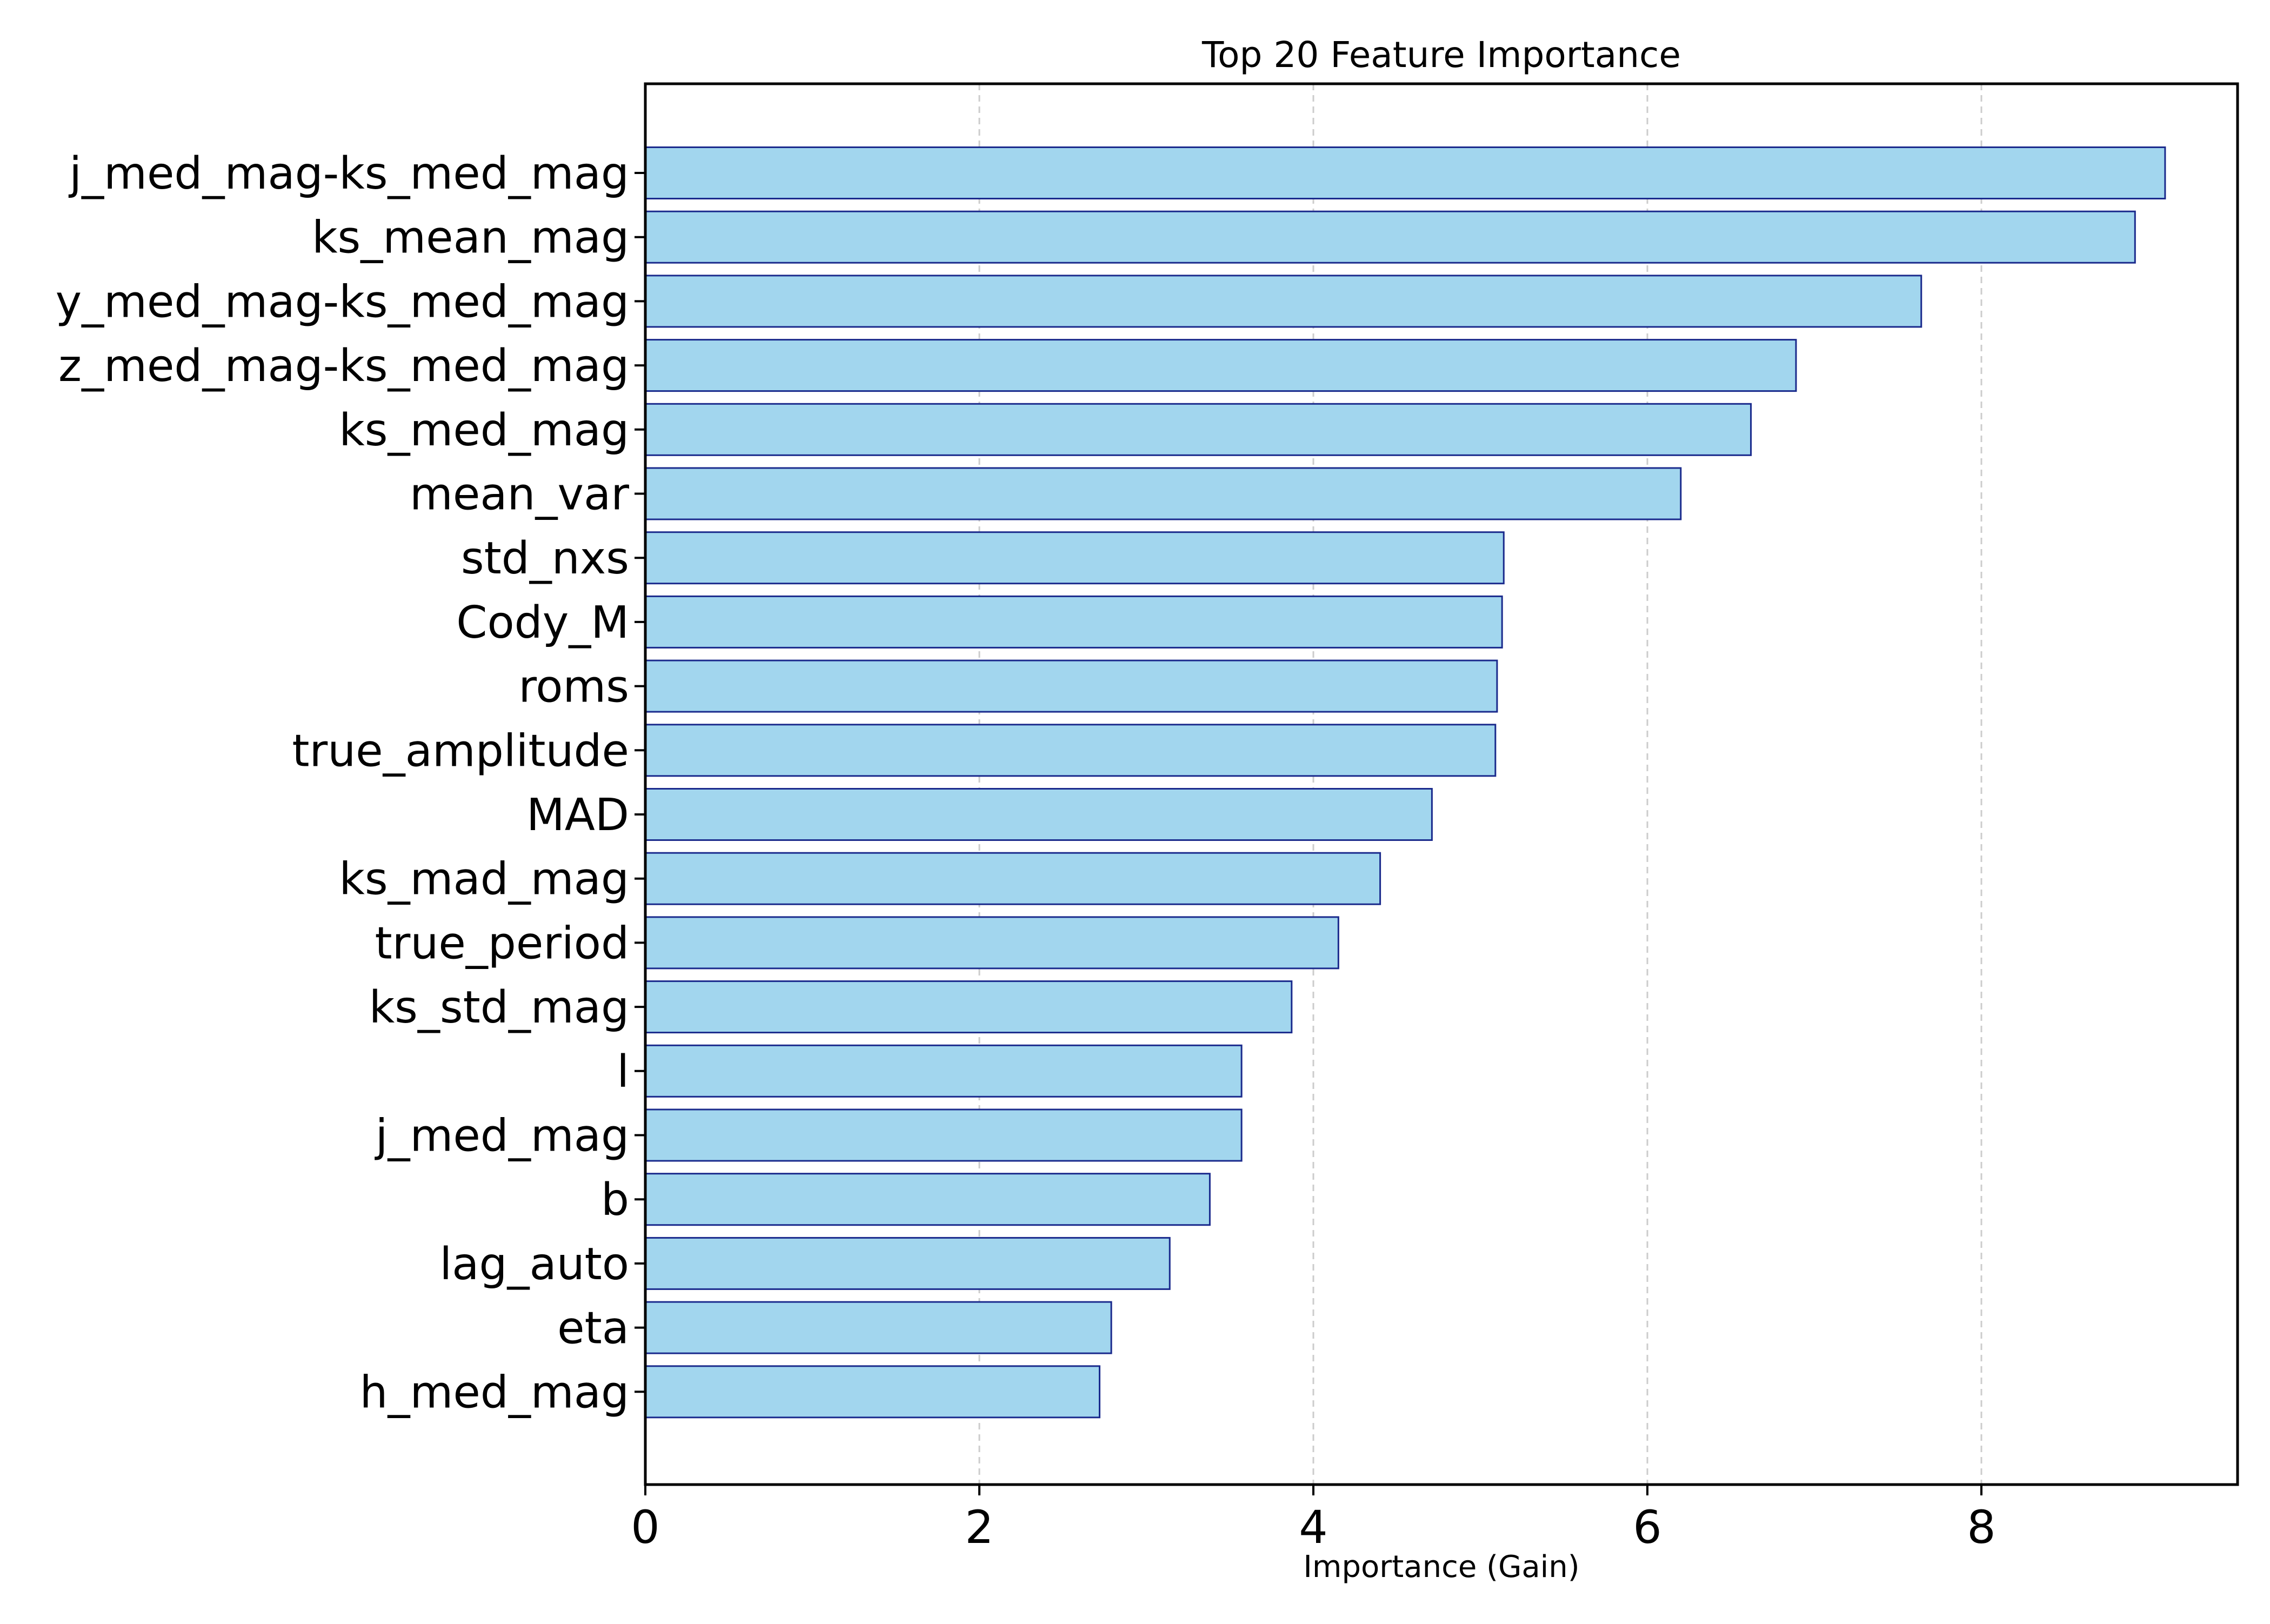 The image size is (2270, 1624). I want to click on bar-ks_mean_mag, so click(1390, 237).